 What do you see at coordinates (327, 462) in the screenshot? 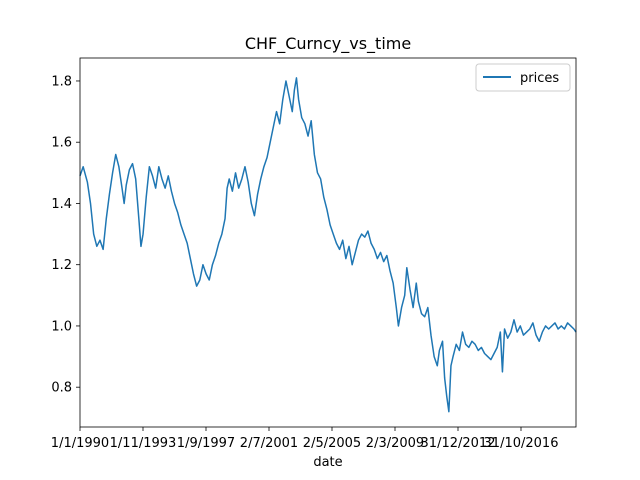
I see `x-axis-label: date` at bounding box center [327, 462].